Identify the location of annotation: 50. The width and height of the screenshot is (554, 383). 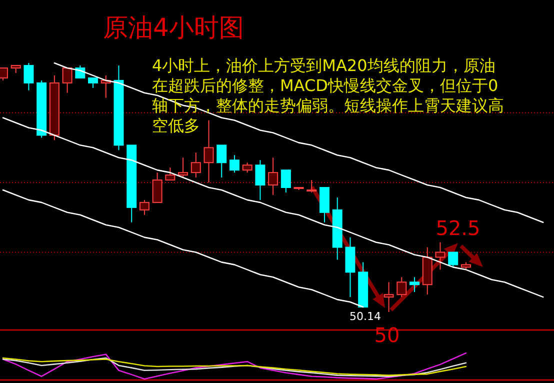
(387, 335).